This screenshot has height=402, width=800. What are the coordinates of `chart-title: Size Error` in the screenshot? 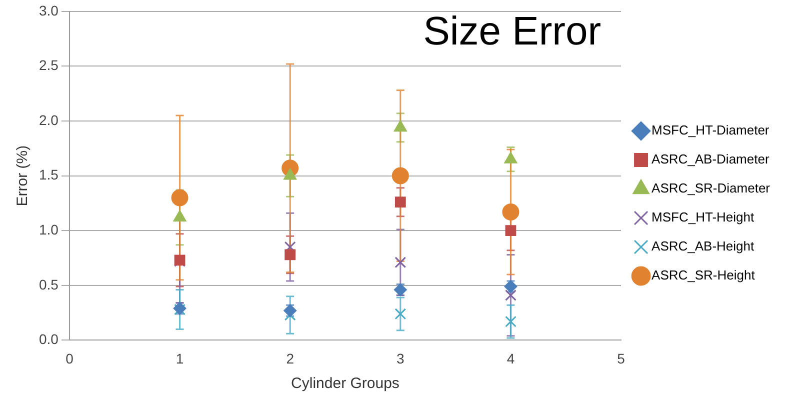 It's located at (512, 31).